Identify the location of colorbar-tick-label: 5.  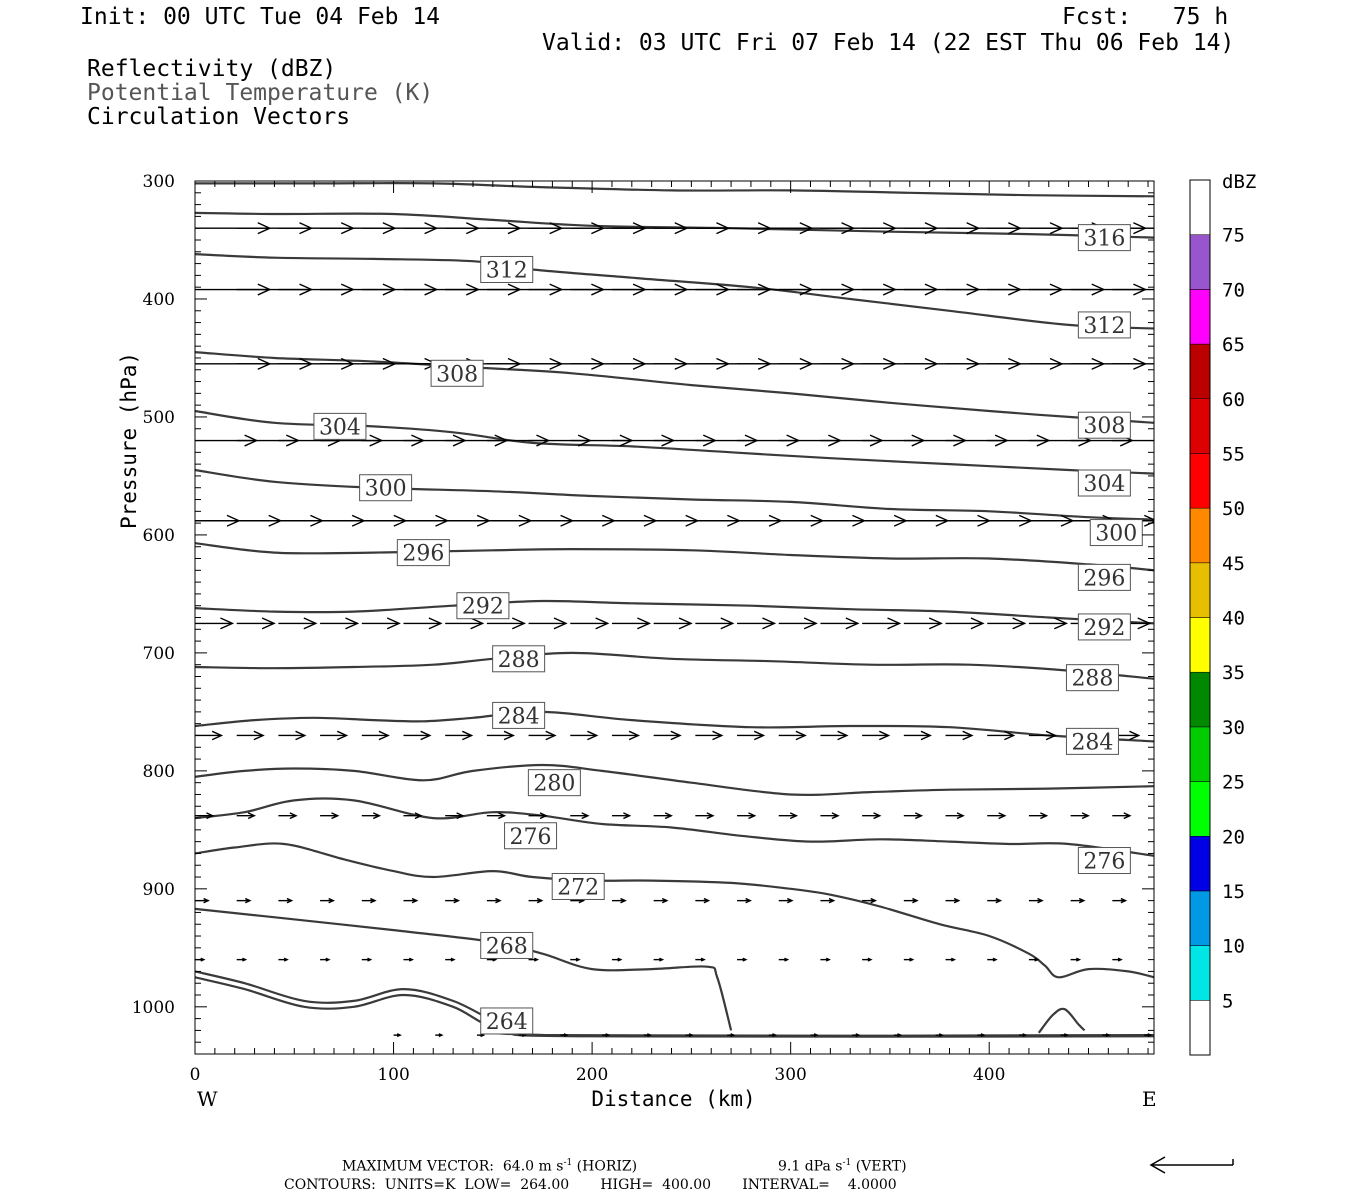
(1227, 1001).